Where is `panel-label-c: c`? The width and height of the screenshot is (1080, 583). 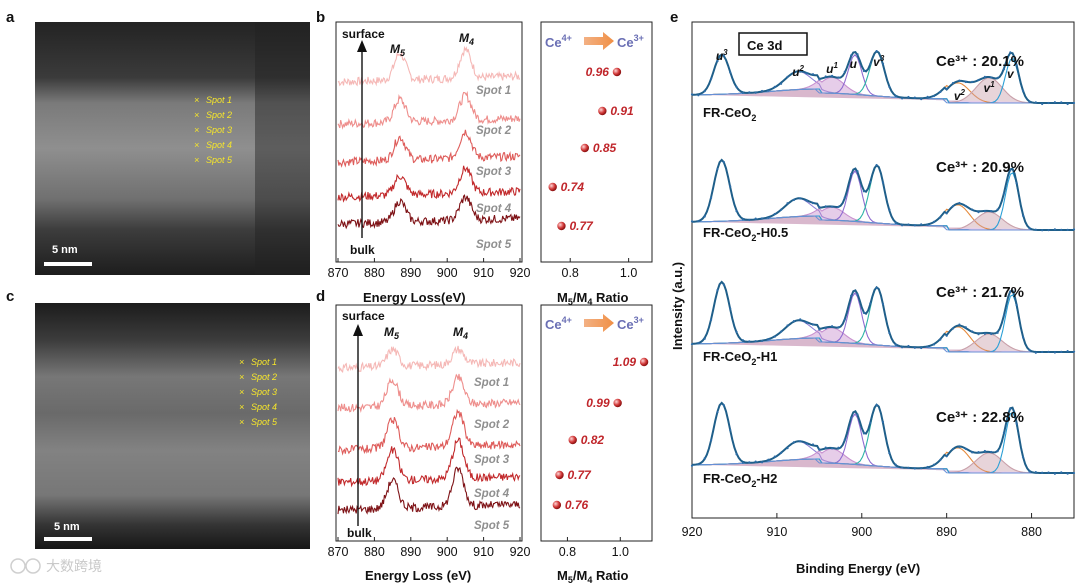
panel-label-c: c is located at coordinates (10, 296).